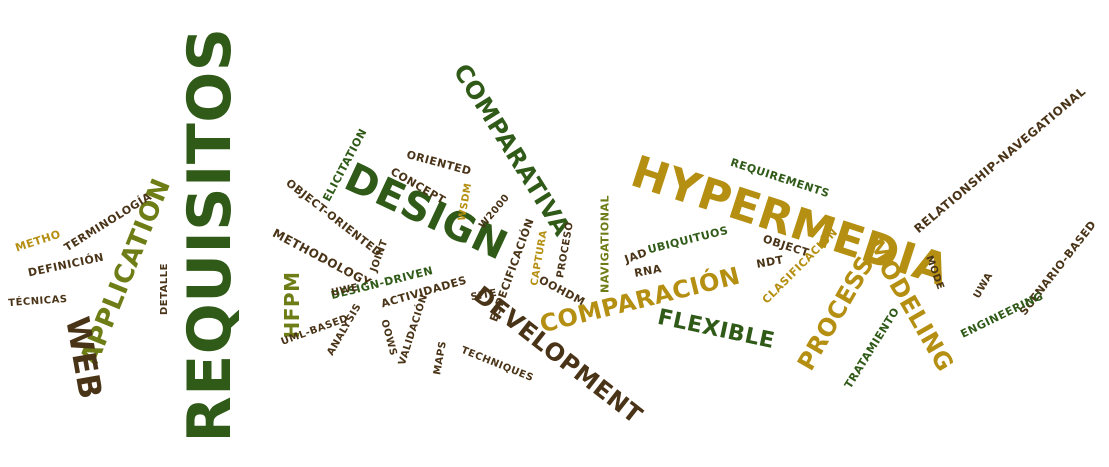 This screenshot has height=467, width=1109. Describe the element at coordinates (210, 235) in the screenshot. I see `cloud-word-requisitos: REQUISITOS` at that location.